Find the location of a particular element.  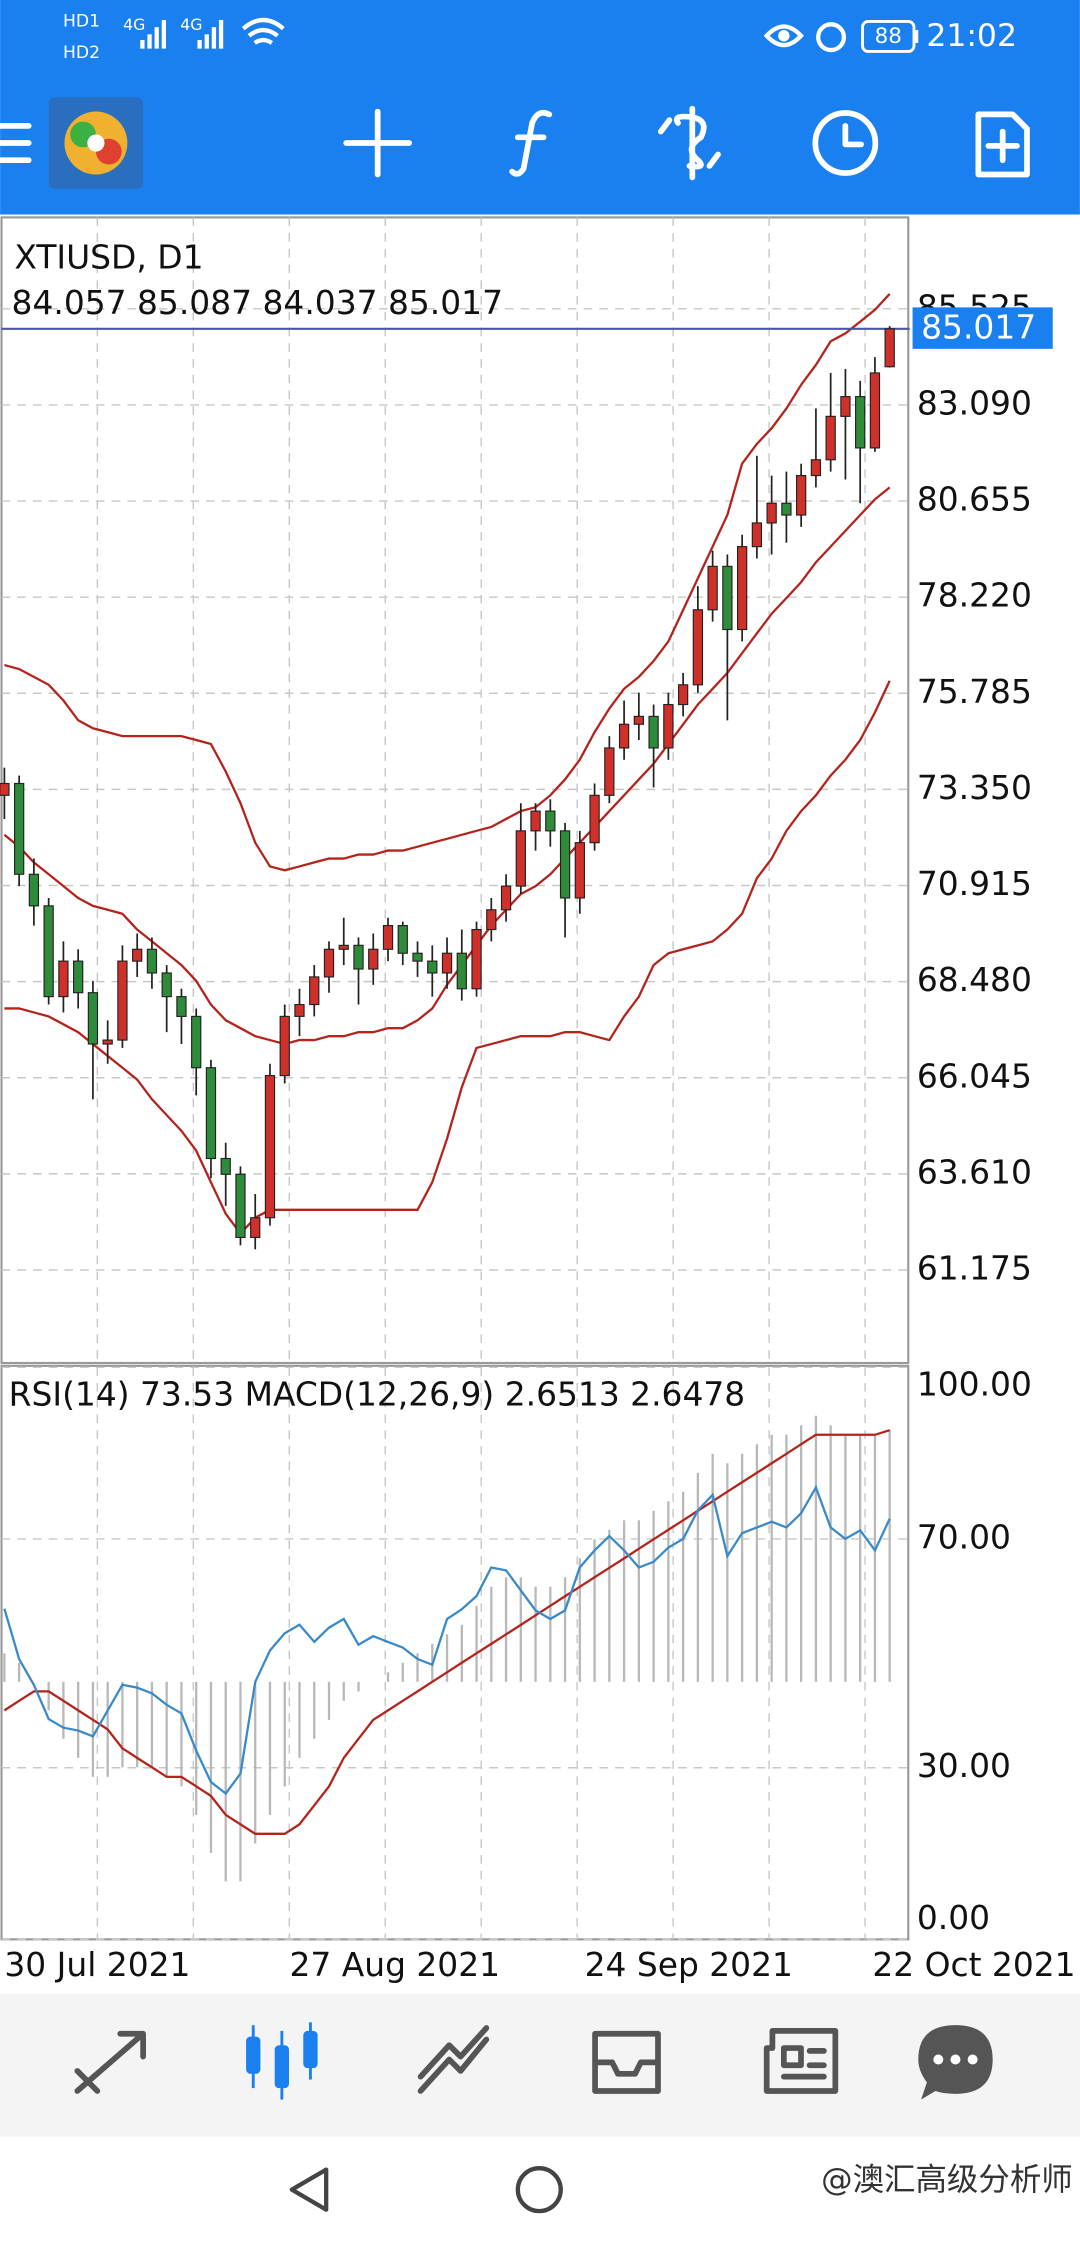

new-order-button is located at coordinates (1002, 144).